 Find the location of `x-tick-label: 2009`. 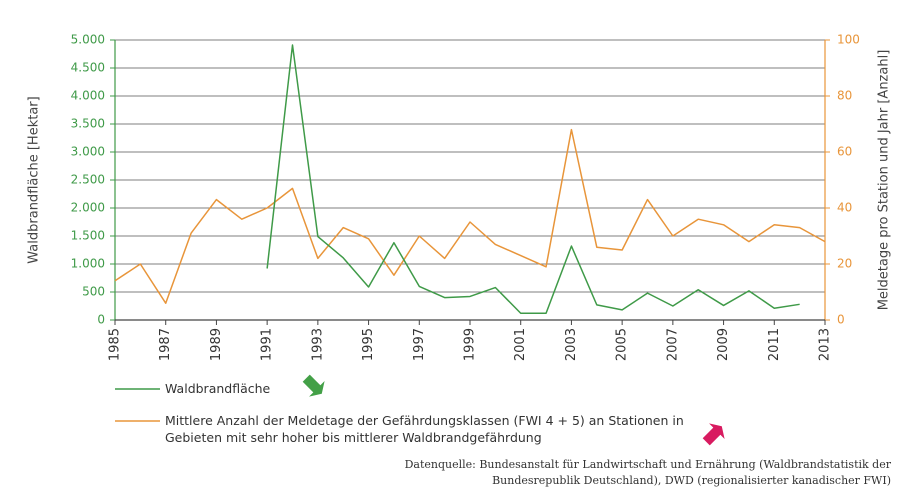

x-tick-label: 2009 is located at coordinates (723, 344).